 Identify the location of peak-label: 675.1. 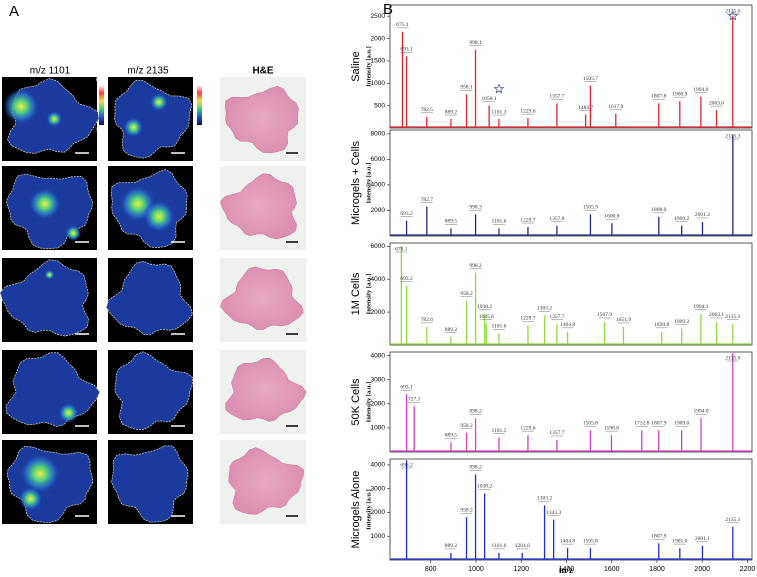
(402, 25).